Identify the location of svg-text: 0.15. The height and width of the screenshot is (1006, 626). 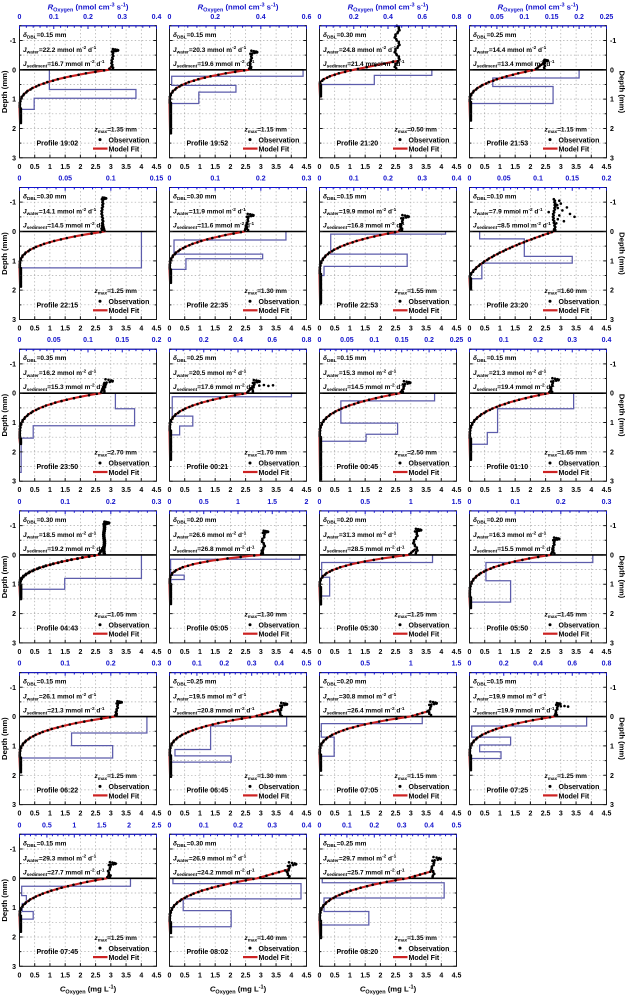
(122, 340).